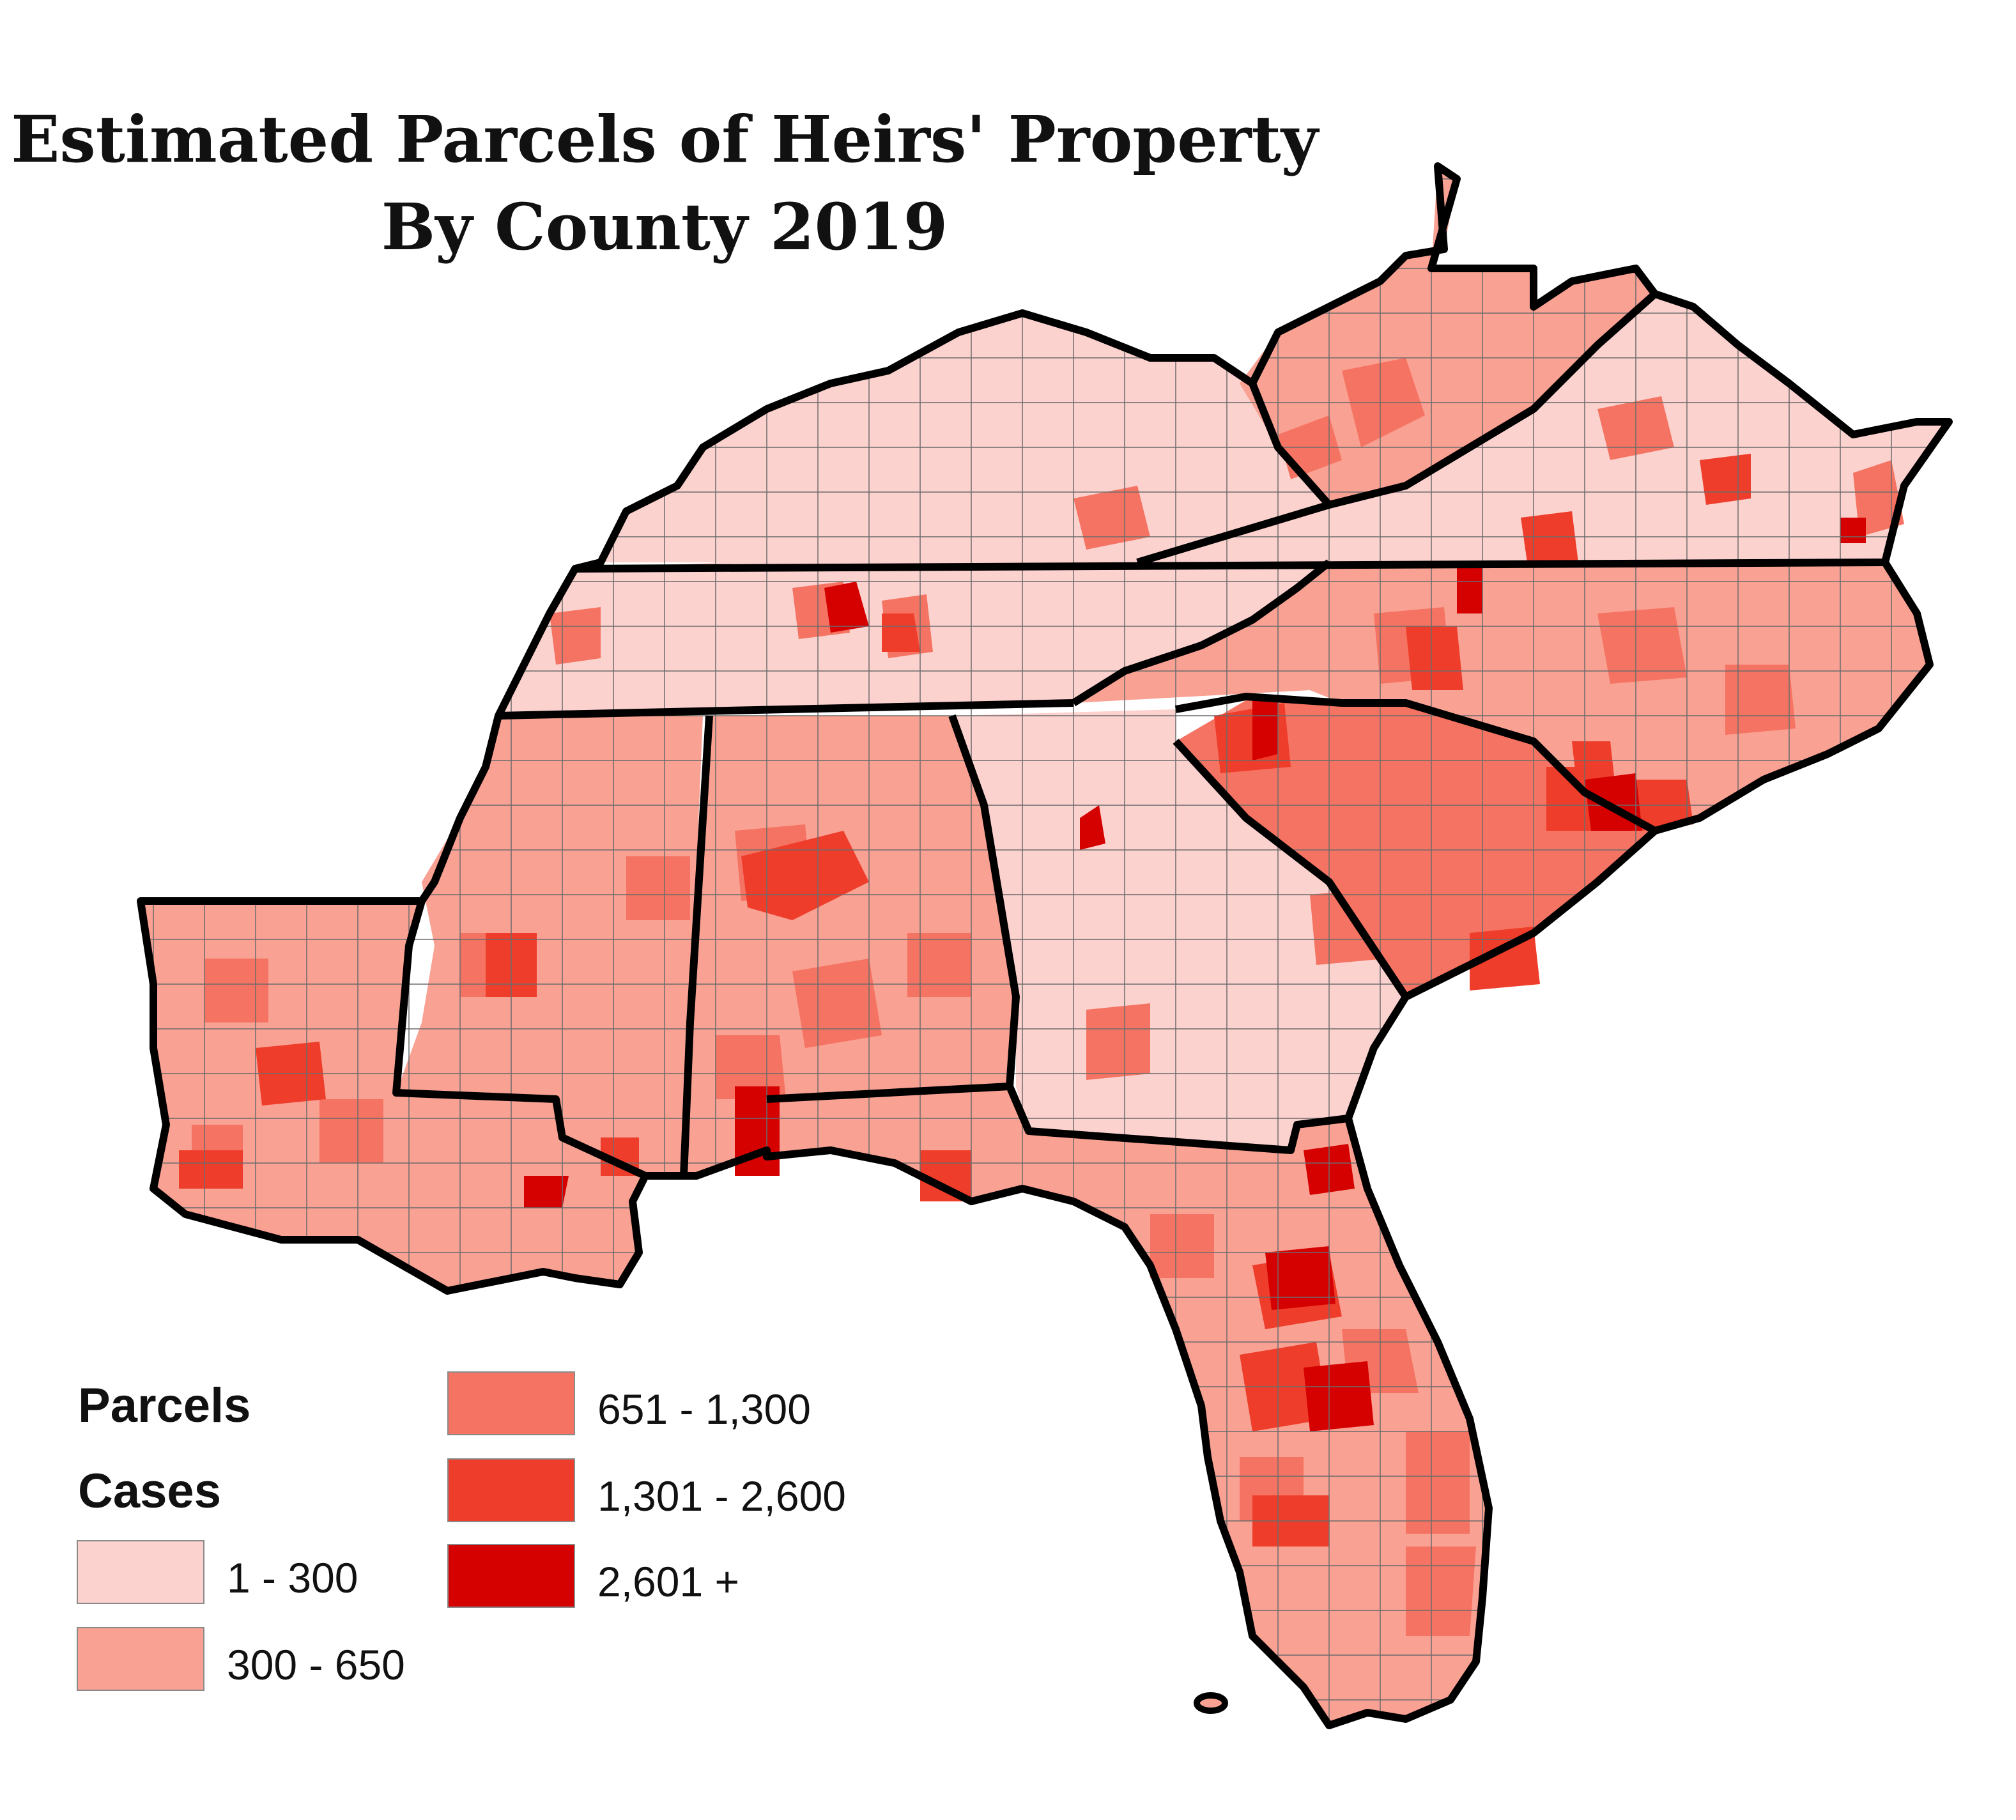 The width and height of the screenshot is (2016, 1820). What do you see at coordinates (292, 1577) in the screenshot?
I see `legend-label-1-300: 1 - 300` at bounding box center [292, 1577].